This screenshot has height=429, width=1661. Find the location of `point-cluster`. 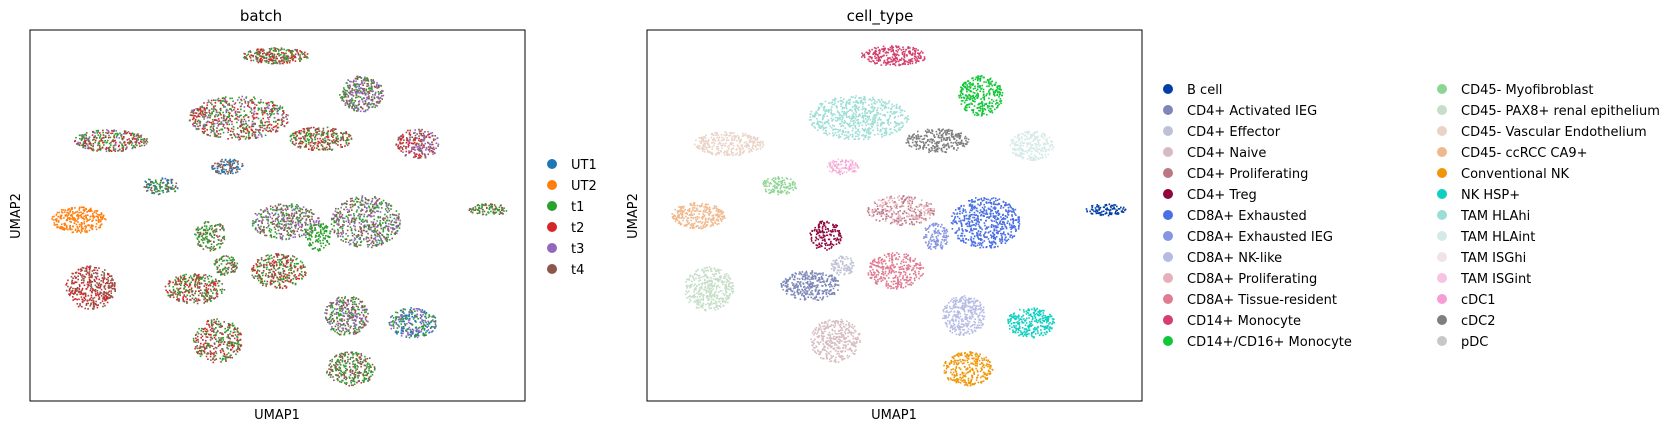

point-cluster is located at coordinates (488, 209).